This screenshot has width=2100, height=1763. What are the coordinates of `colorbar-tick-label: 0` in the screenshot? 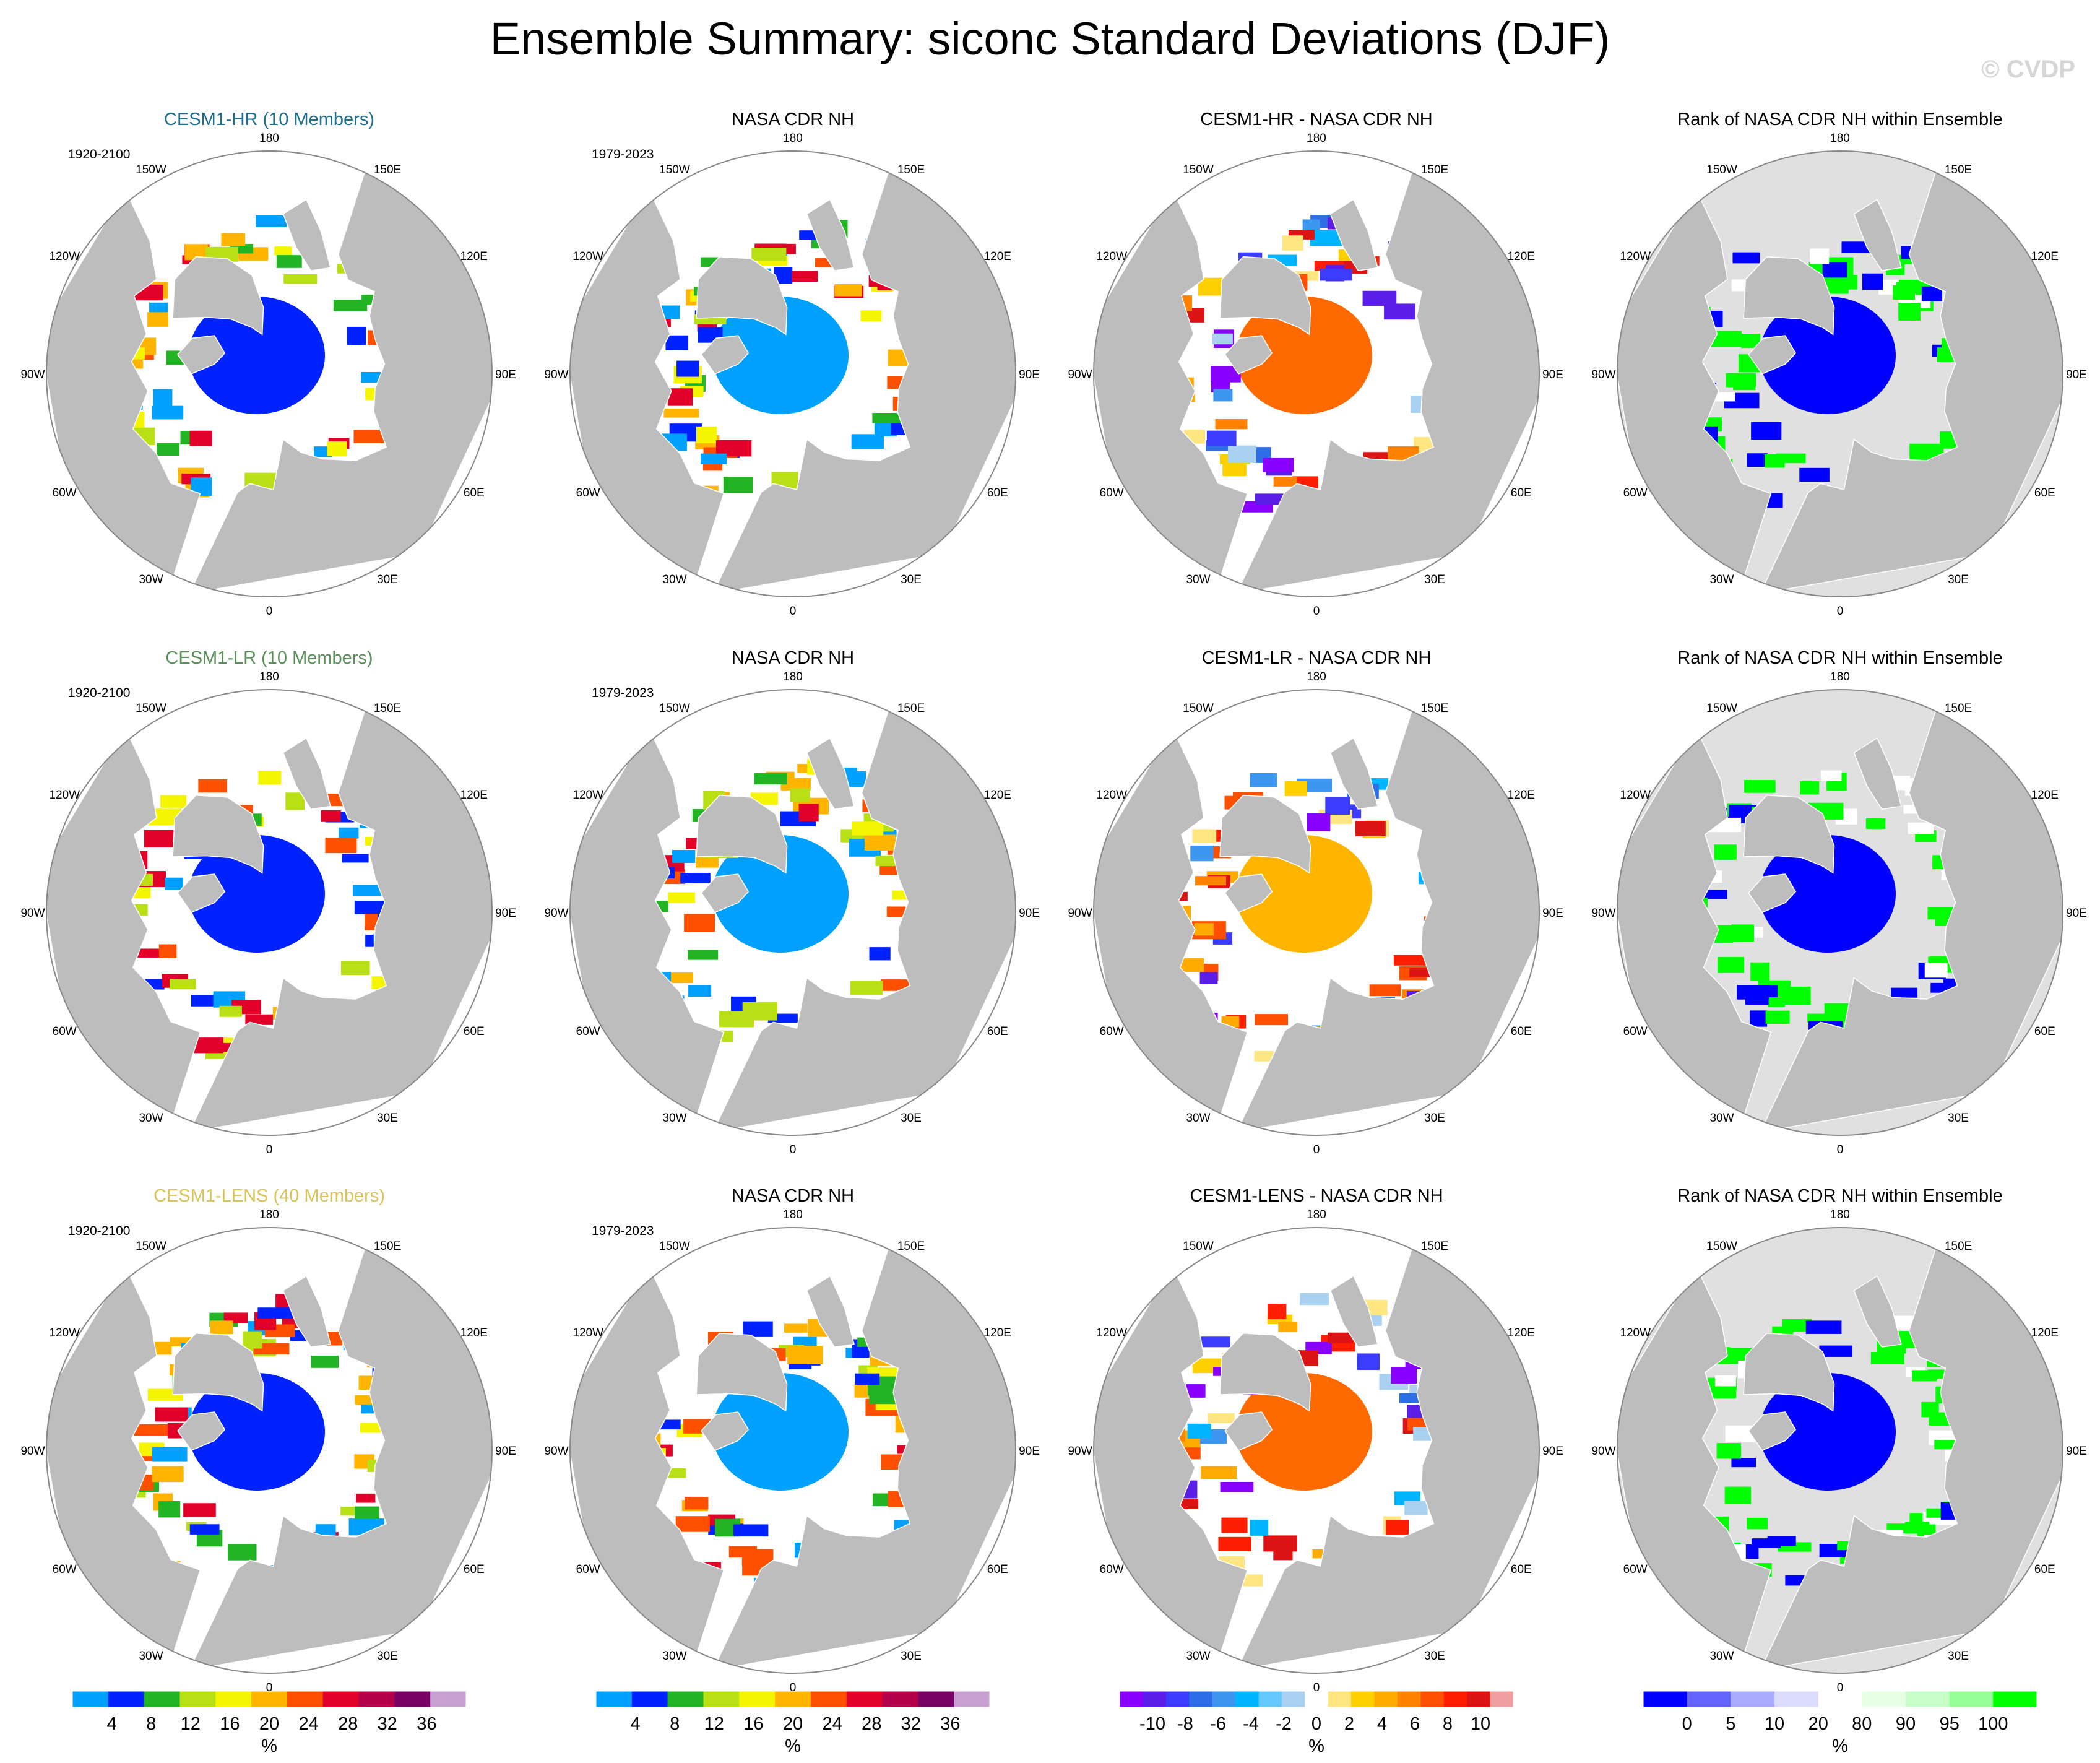 It's located at (1316, 1724).